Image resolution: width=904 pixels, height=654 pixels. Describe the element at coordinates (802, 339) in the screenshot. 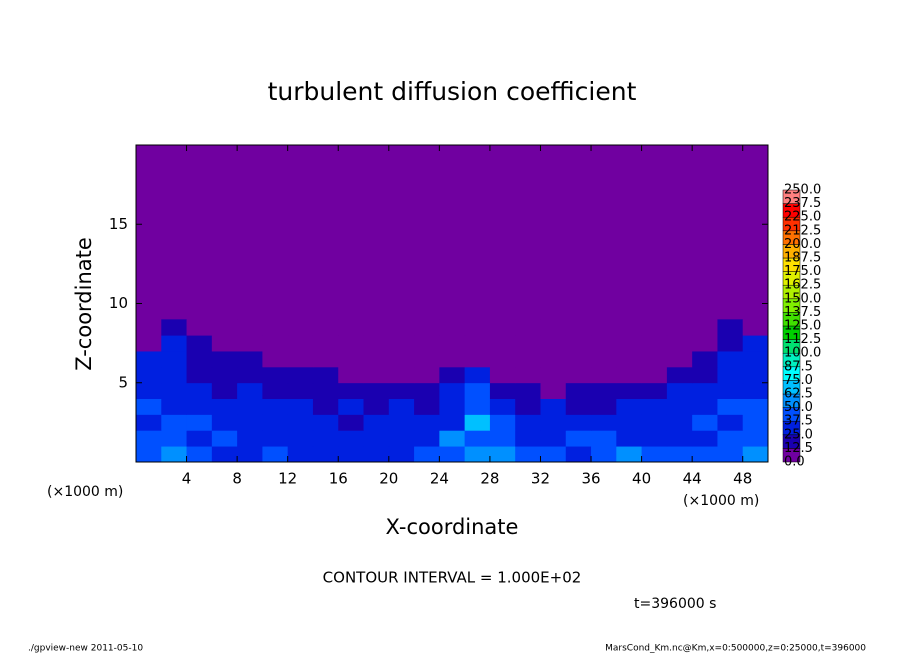

I see `colorbar-label: 112.5` at that location.